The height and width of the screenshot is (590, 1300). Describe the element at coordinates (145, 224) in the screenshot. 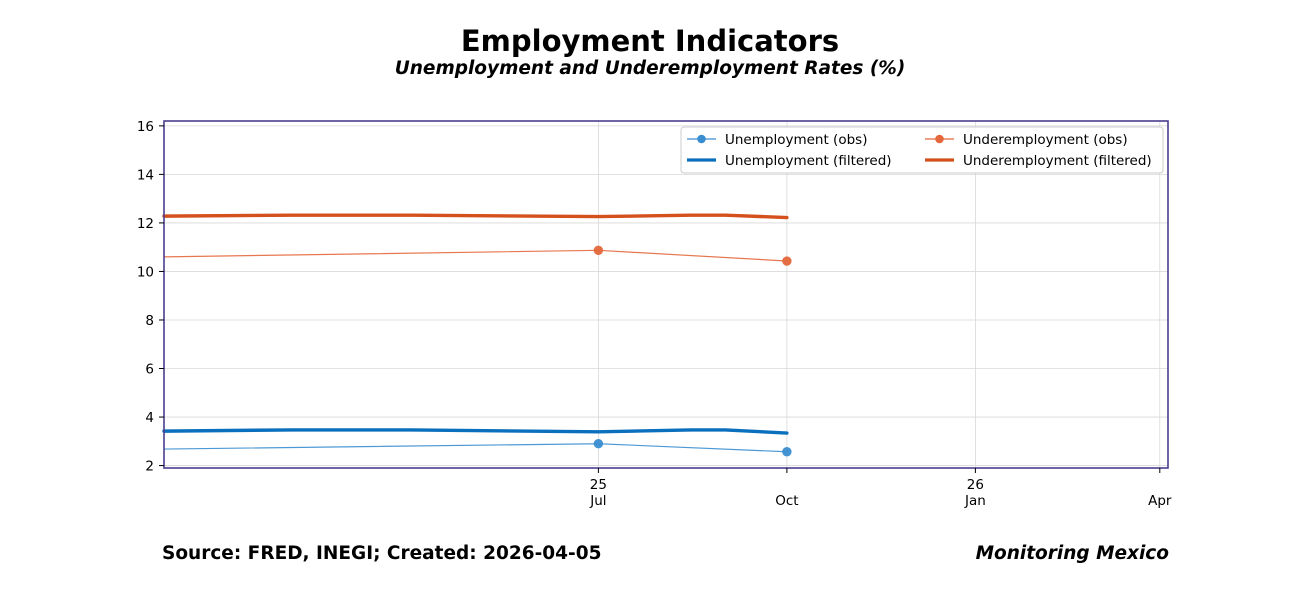

I see `y-tick-label: 12` at that location.